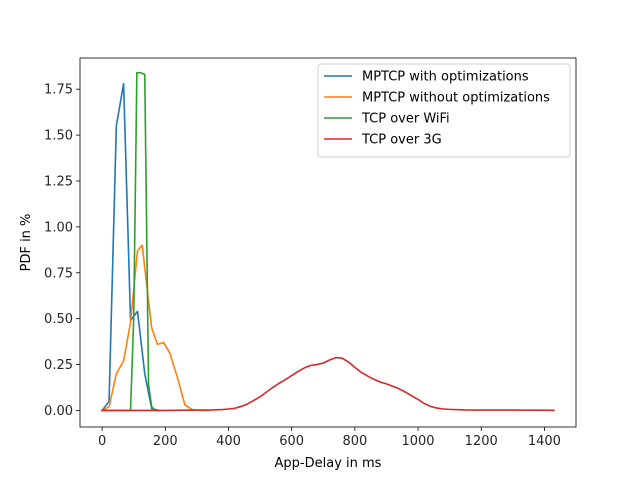 Image resolution: width=640 pixels, height=480 pixels. I want to click on x-tick-label: 600, so click(291, 441).